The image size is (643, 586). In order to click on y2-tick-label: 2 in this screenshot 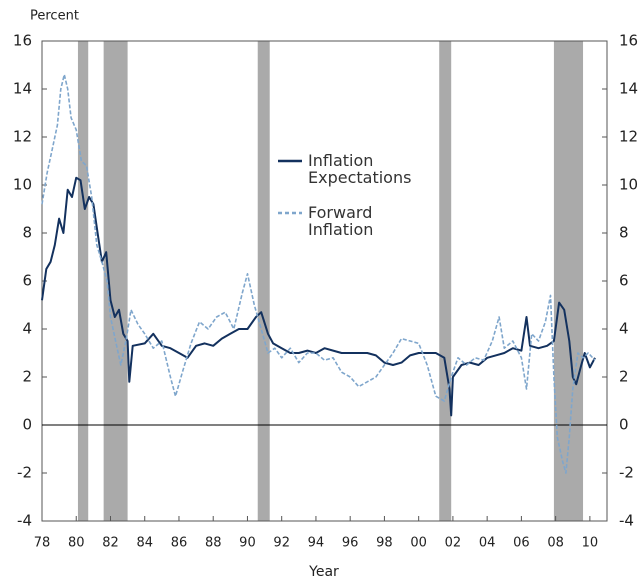, I will do `click(624, 377)`.